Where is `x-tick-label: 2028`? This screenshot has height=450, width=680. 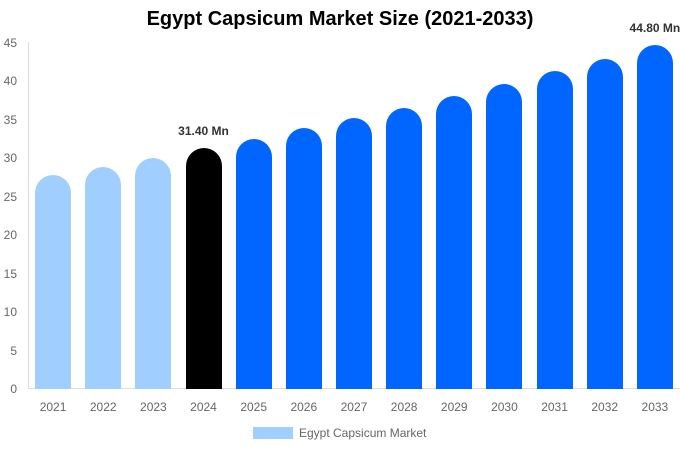
x-tick-label: 2028 is located at coordinates (404, 407).